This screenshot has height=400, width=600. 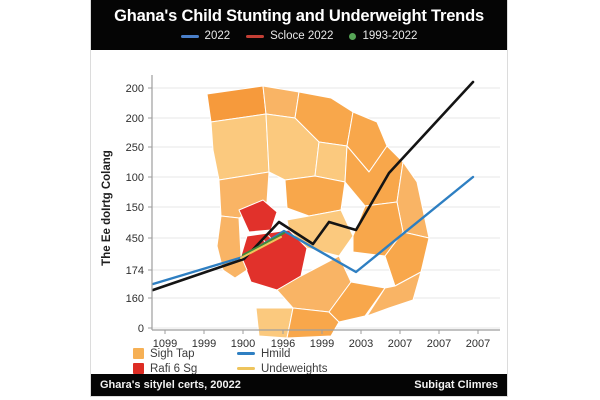 What do you see at coordinates (283, 344) in the screenshot?
I see `x-tick-label: 1996` at bounding box center [283, 344].